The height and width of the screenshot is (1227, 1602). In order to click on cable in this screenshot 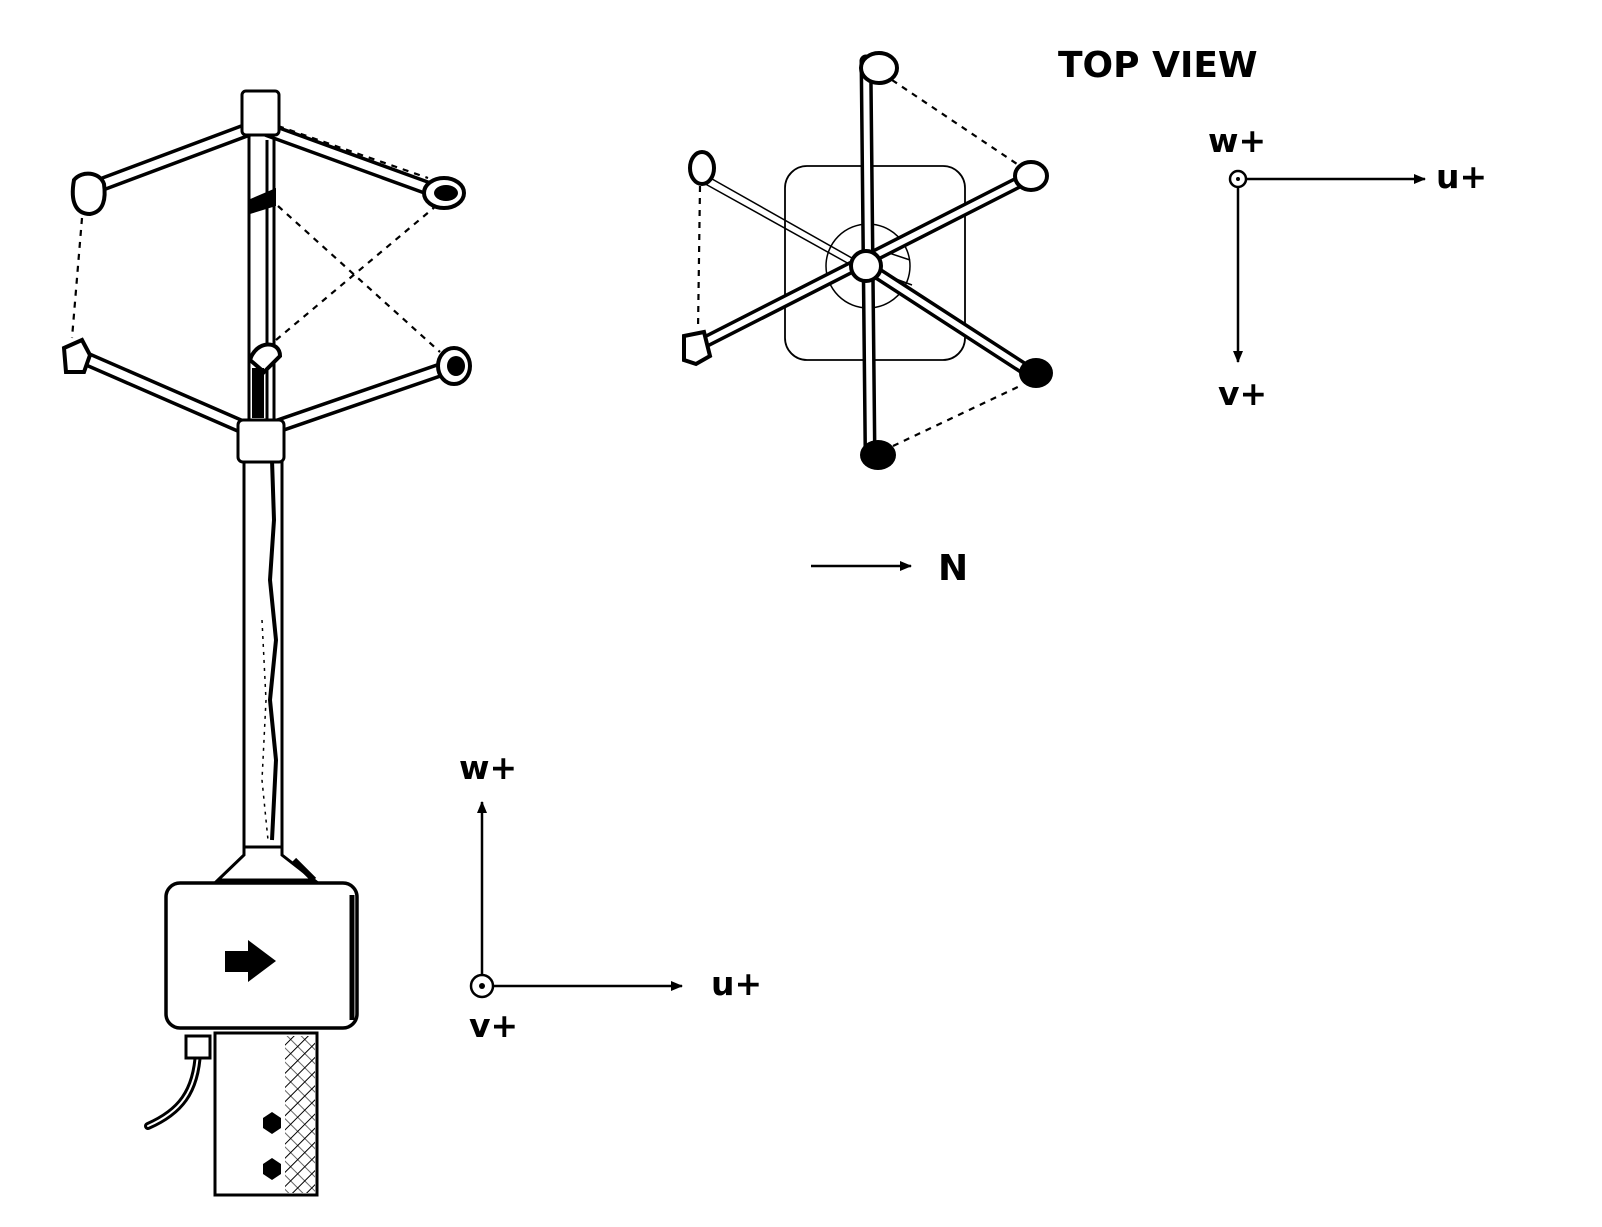, I will do `click(178, 1082)`.